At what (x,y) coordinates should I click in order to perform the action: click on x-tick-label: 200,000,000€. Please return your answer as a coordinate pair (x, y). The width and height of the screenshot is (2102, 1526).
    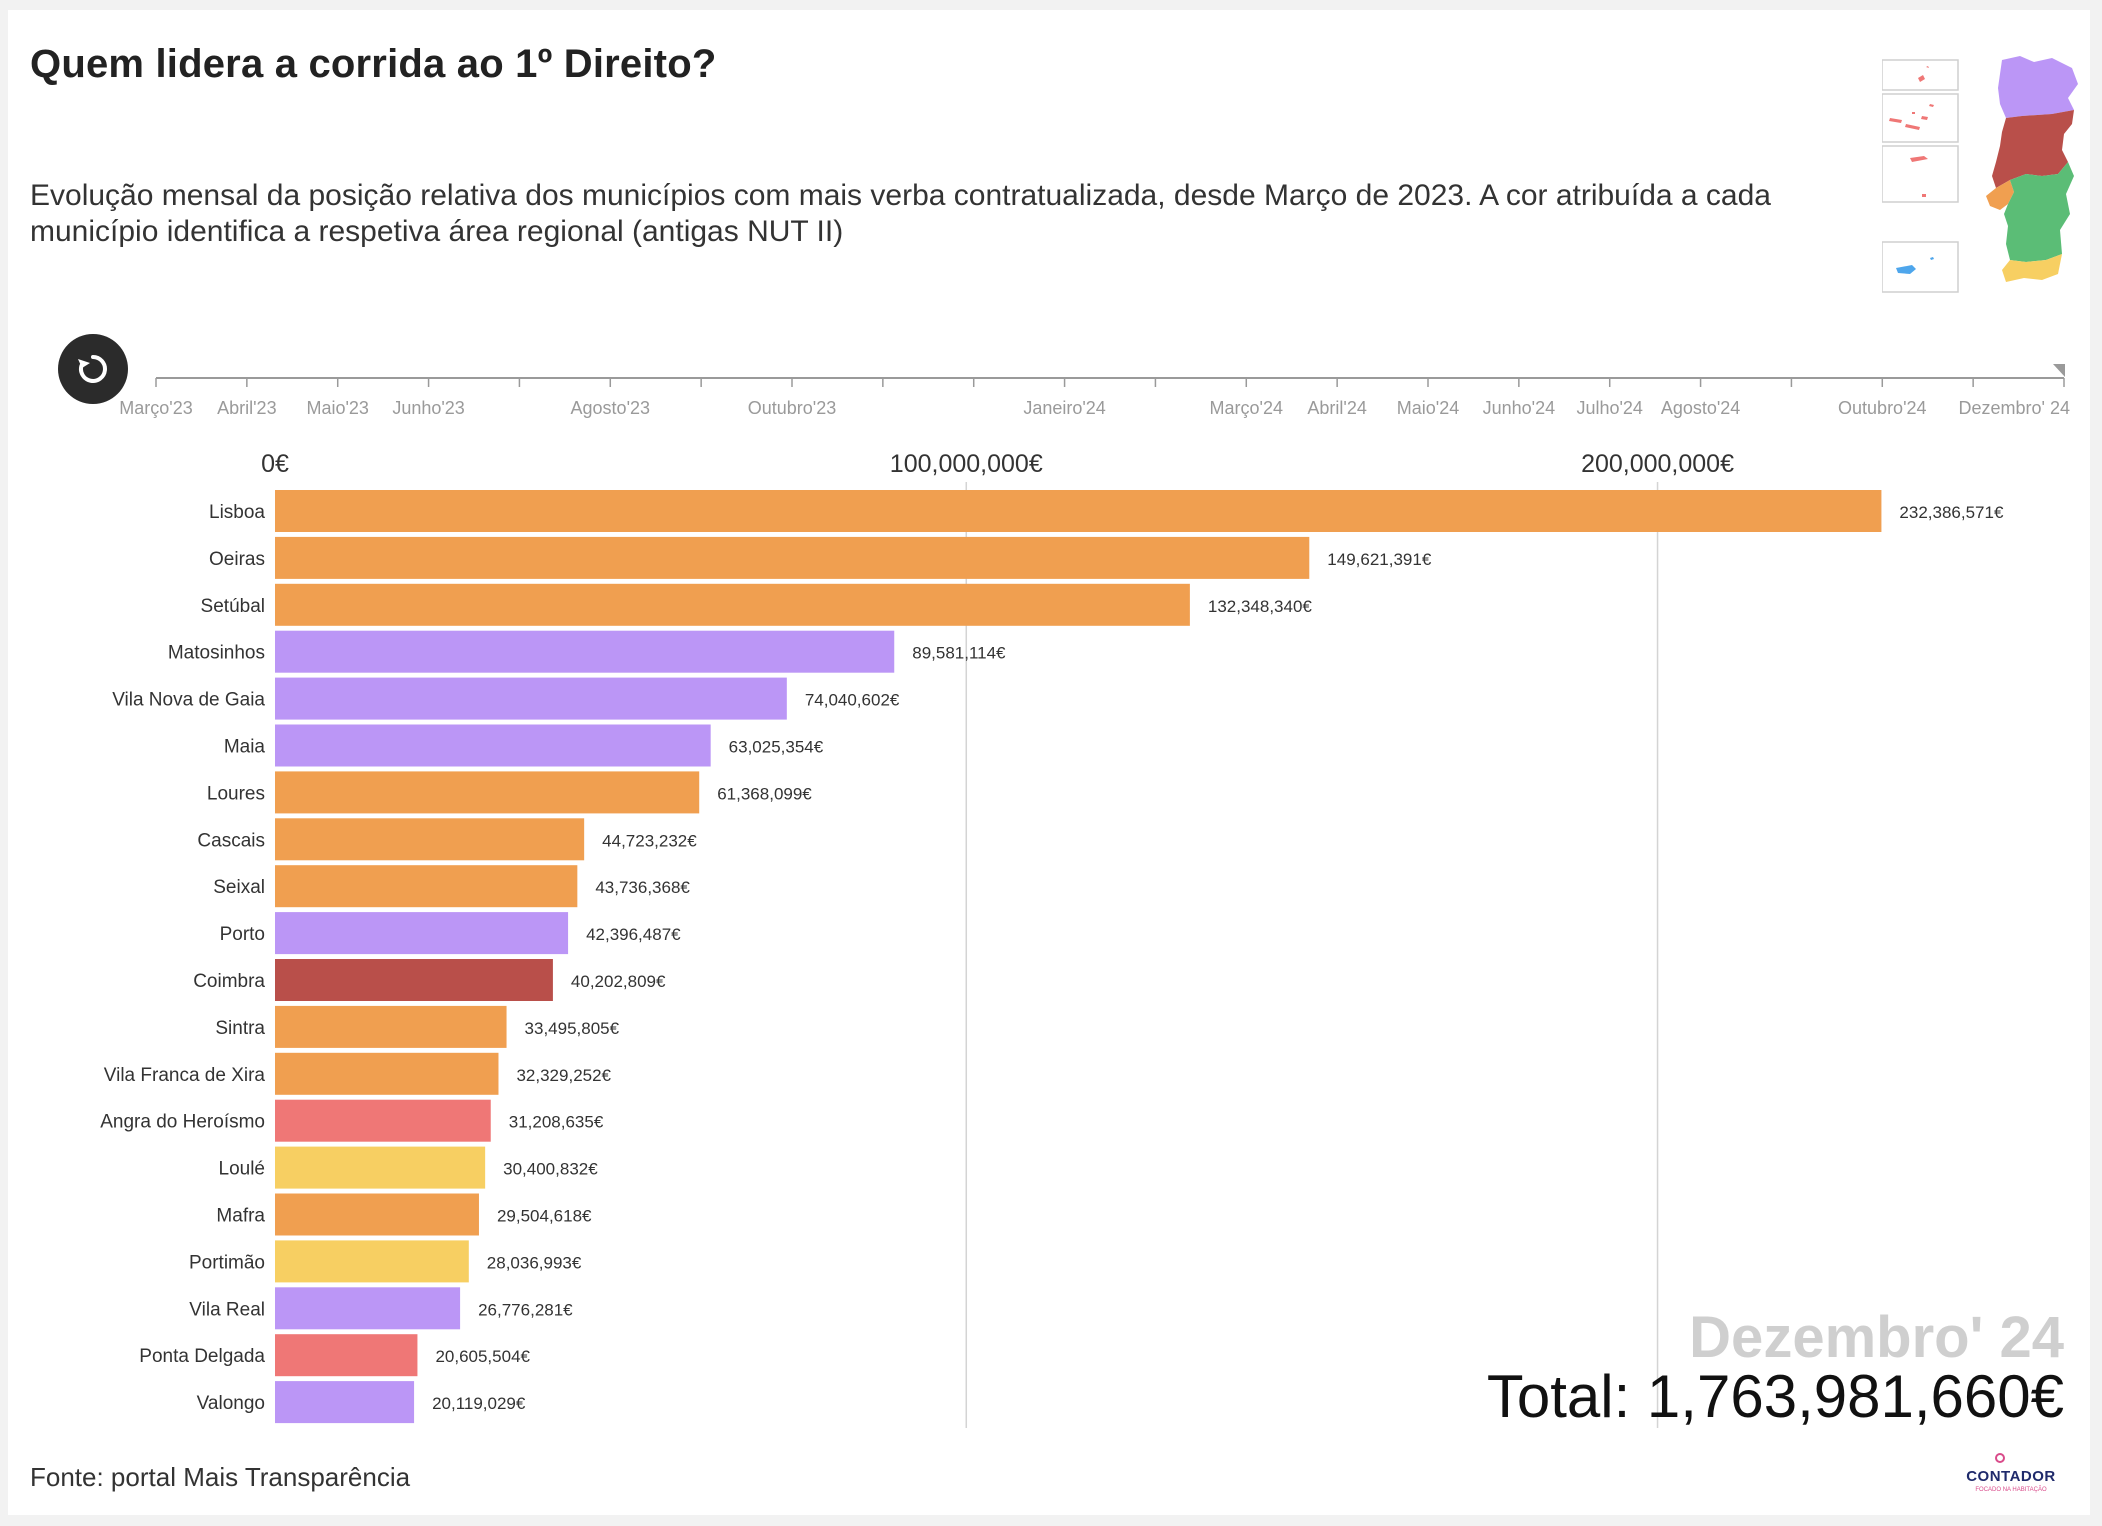
    Looking at the image, I should click on (1657, 464).